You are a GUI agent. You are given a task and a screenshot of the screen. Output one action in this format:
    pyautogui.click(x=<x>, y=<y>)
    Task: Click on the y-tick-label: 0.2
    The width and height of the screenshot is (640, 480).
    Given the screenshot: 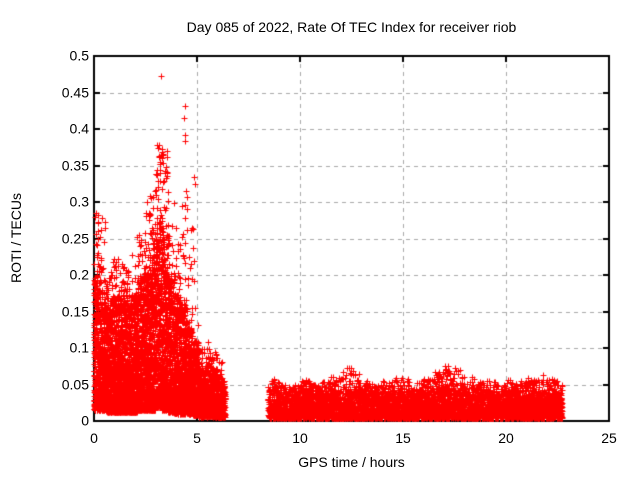 What is the action you would take?
    pyautogui.click(x=79, y=274)
    